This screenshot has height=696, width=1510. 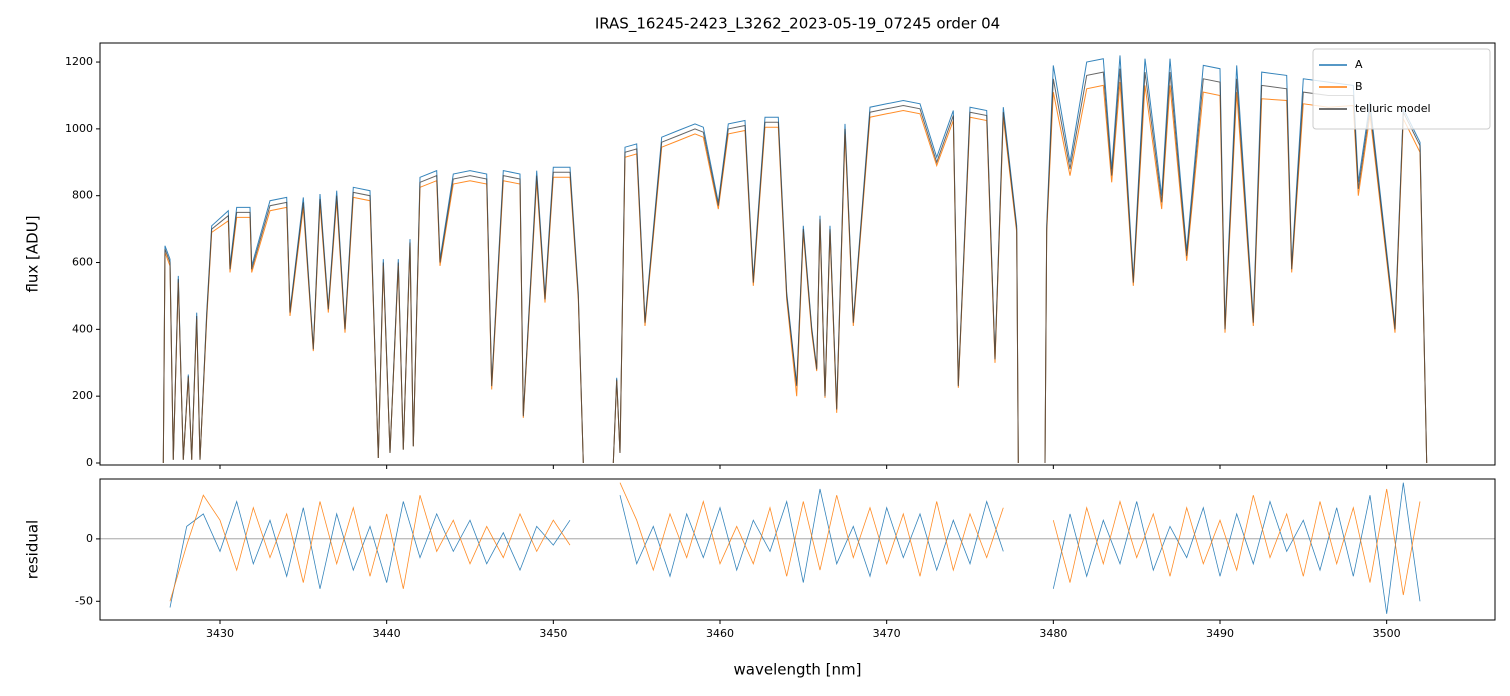 What do you see at coordinates (1401, 89) in the screenshot?
I see `legend-box` at bounding box center [1401, 89].